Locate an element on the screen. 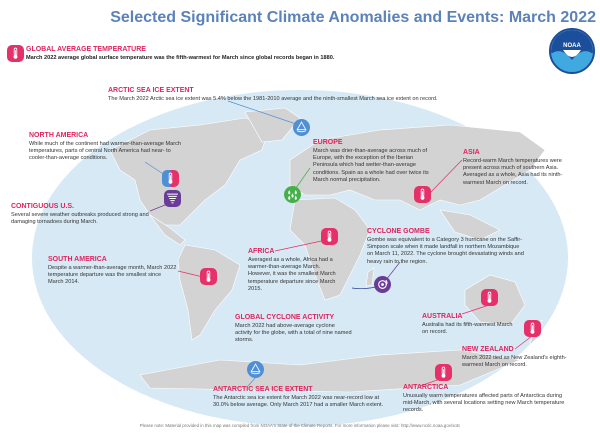 This screenshot has width=600, height=438. heading: Global Average Temperature is located at coordinates (86, 49).